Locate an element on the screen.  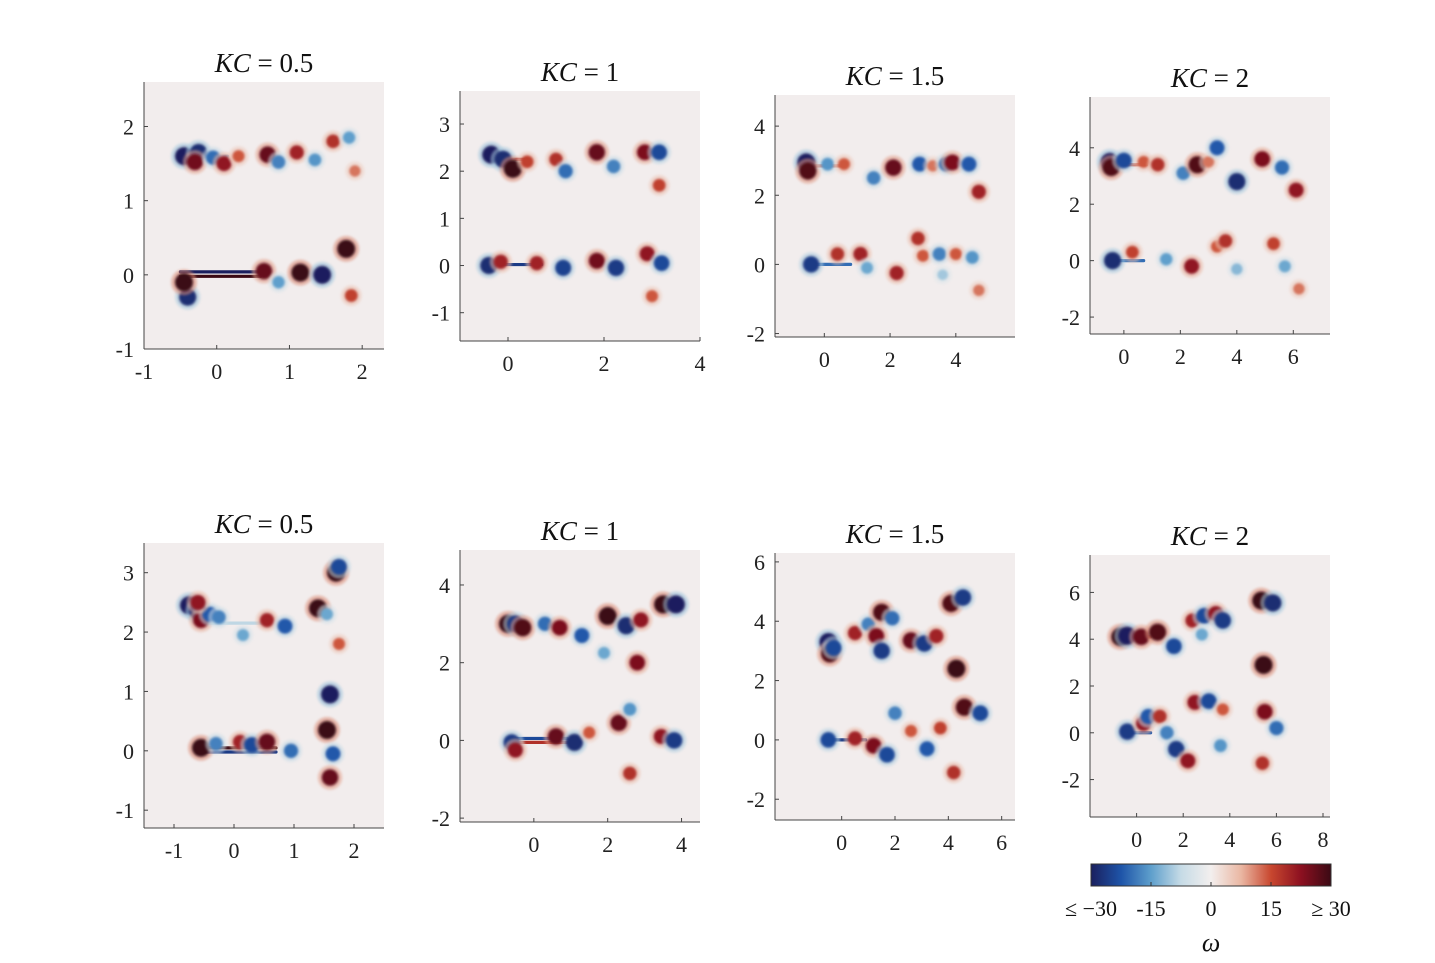
x-tick-label: -1 is located at coordinates (174, 850).